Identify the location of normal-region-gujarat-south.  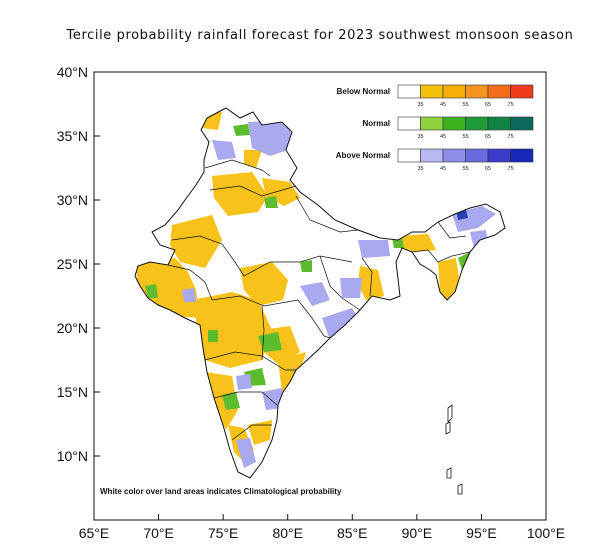
(151, 291).